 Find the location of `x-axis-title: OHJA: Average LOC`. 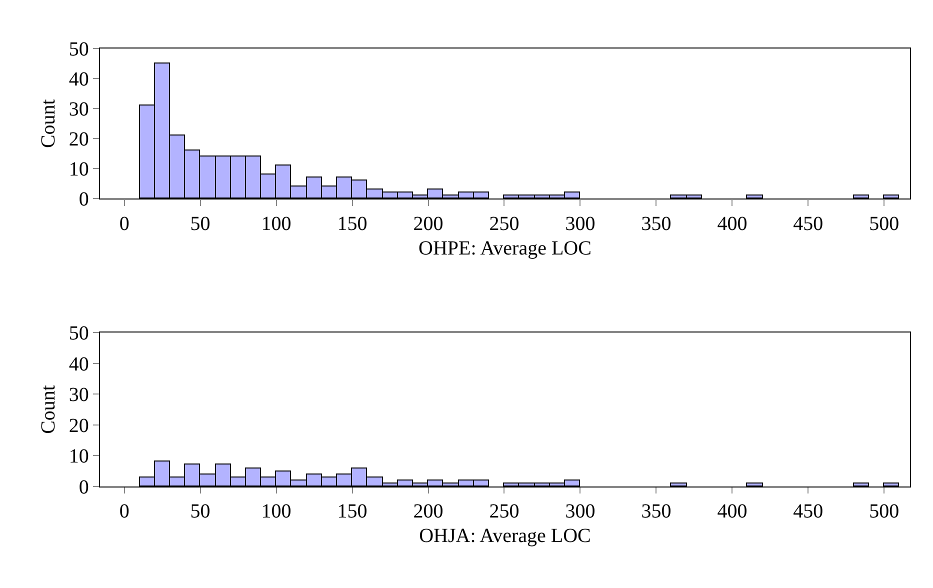

x-axis-title: OHJA: Average LOC is located at coordinates (505, 536).